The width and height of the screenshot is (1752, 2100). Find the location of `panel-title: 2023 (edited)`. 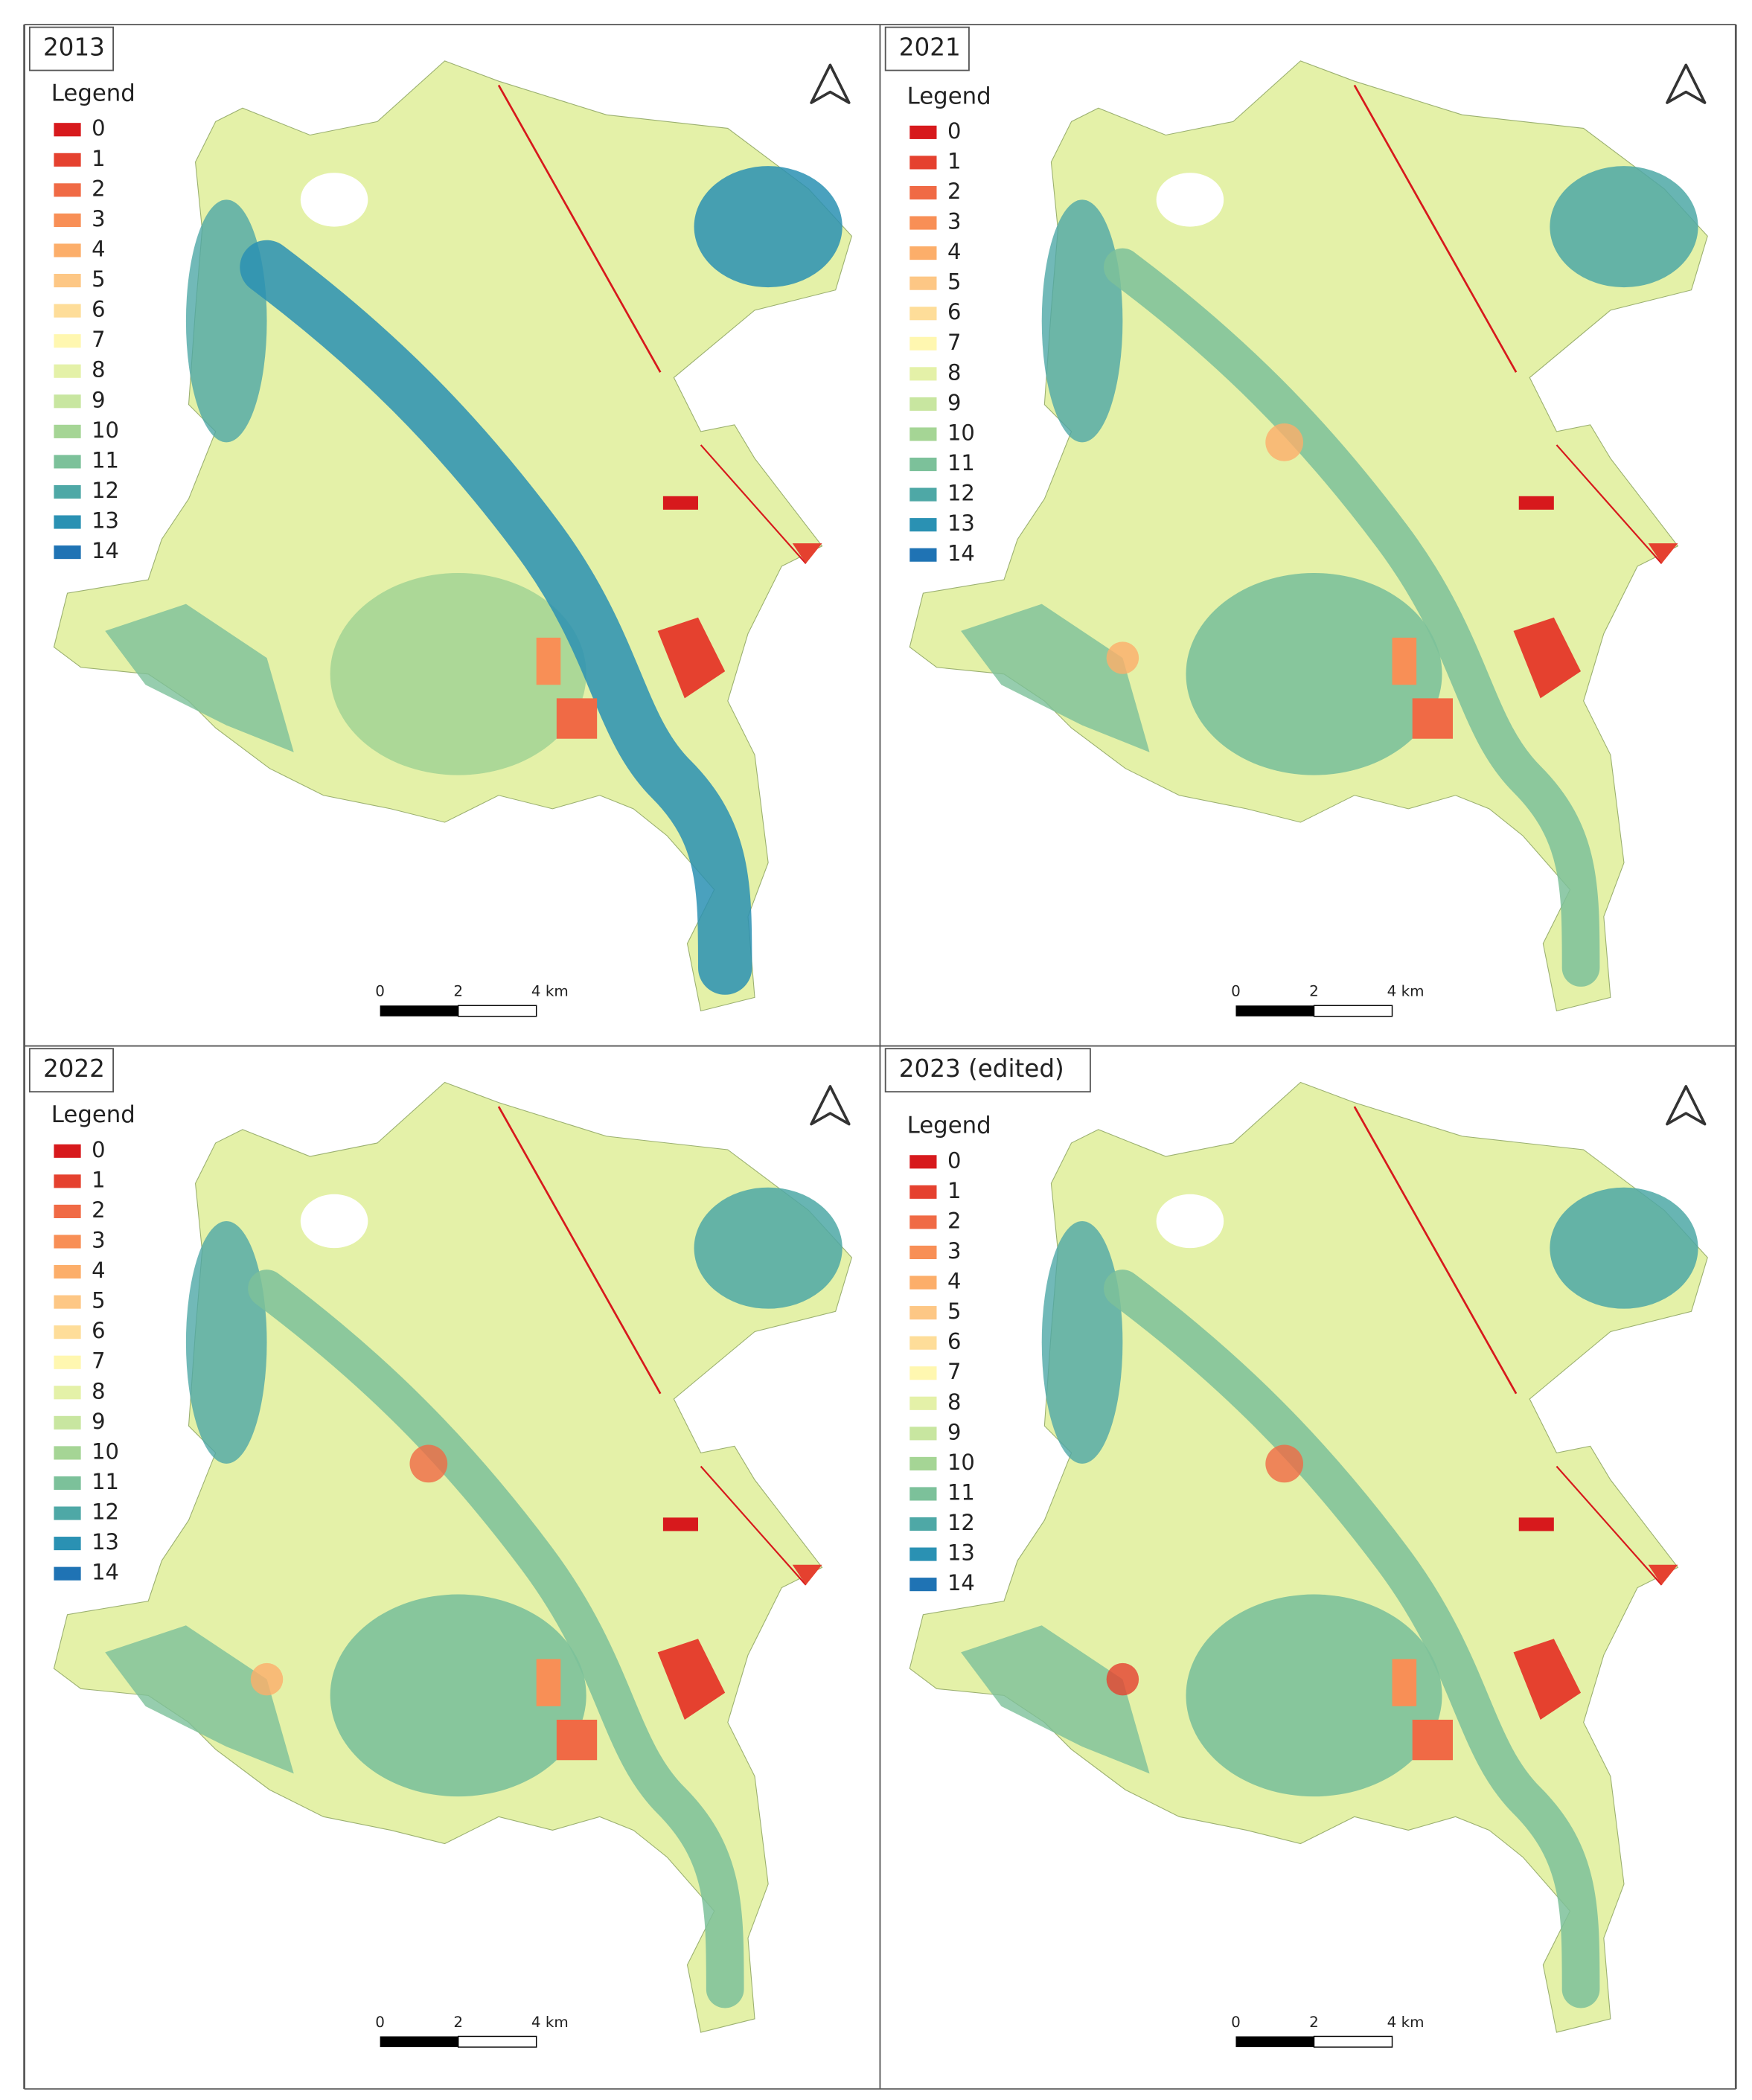

panel-title: 2023 (edited) is located at coordinates (981, 1068).